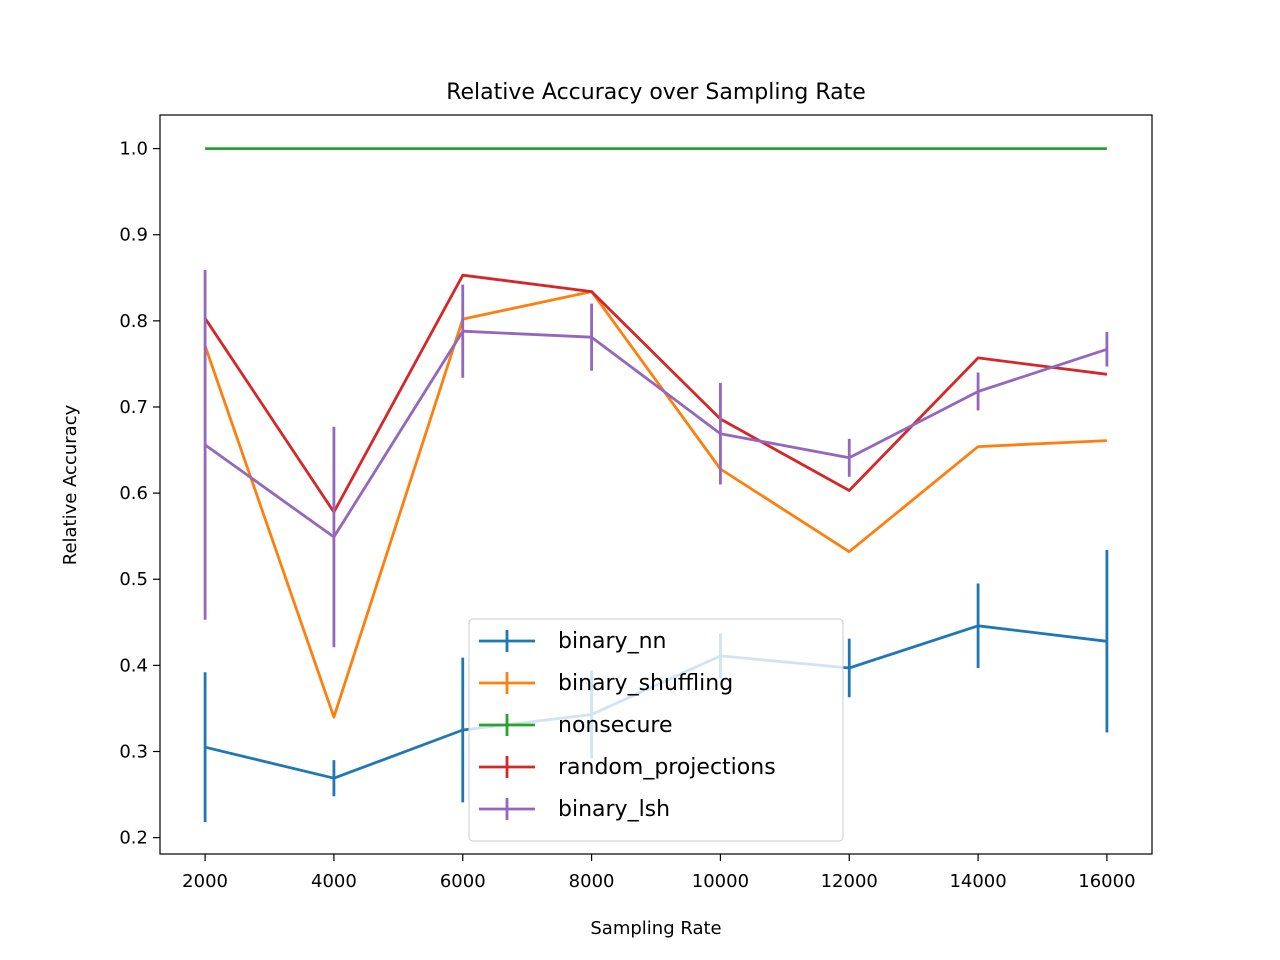  I want to click on x-axis-label: Sampling Rate, so click(655, 928).